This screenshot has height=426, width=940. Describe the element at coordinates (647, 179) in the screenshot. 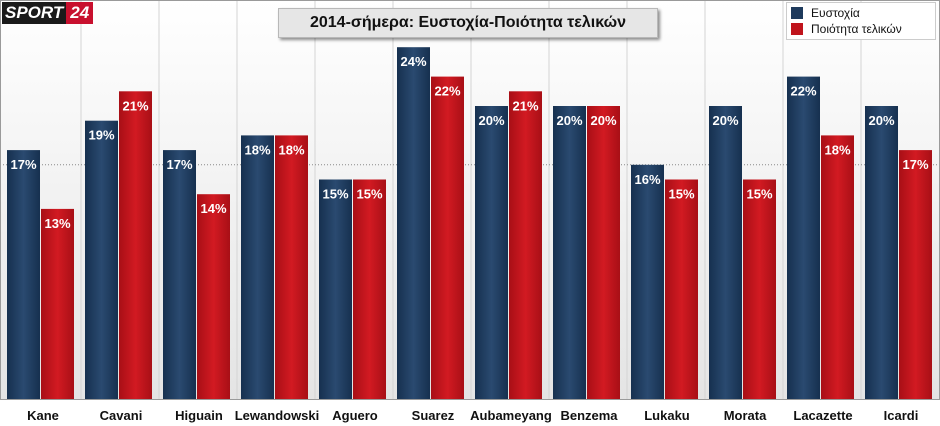

I see `data-label: 16%` at that location.